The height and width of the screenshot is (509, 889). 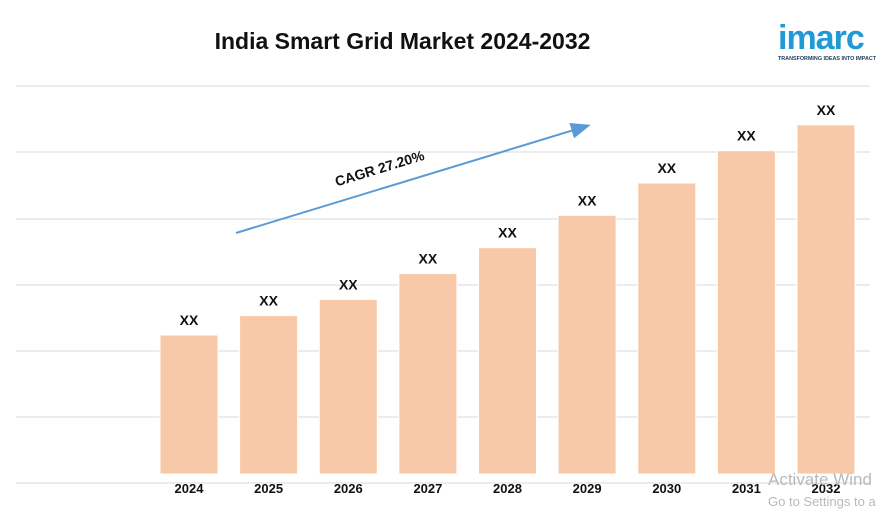 I want to click on bar-2029, so click(x=587, y=344).